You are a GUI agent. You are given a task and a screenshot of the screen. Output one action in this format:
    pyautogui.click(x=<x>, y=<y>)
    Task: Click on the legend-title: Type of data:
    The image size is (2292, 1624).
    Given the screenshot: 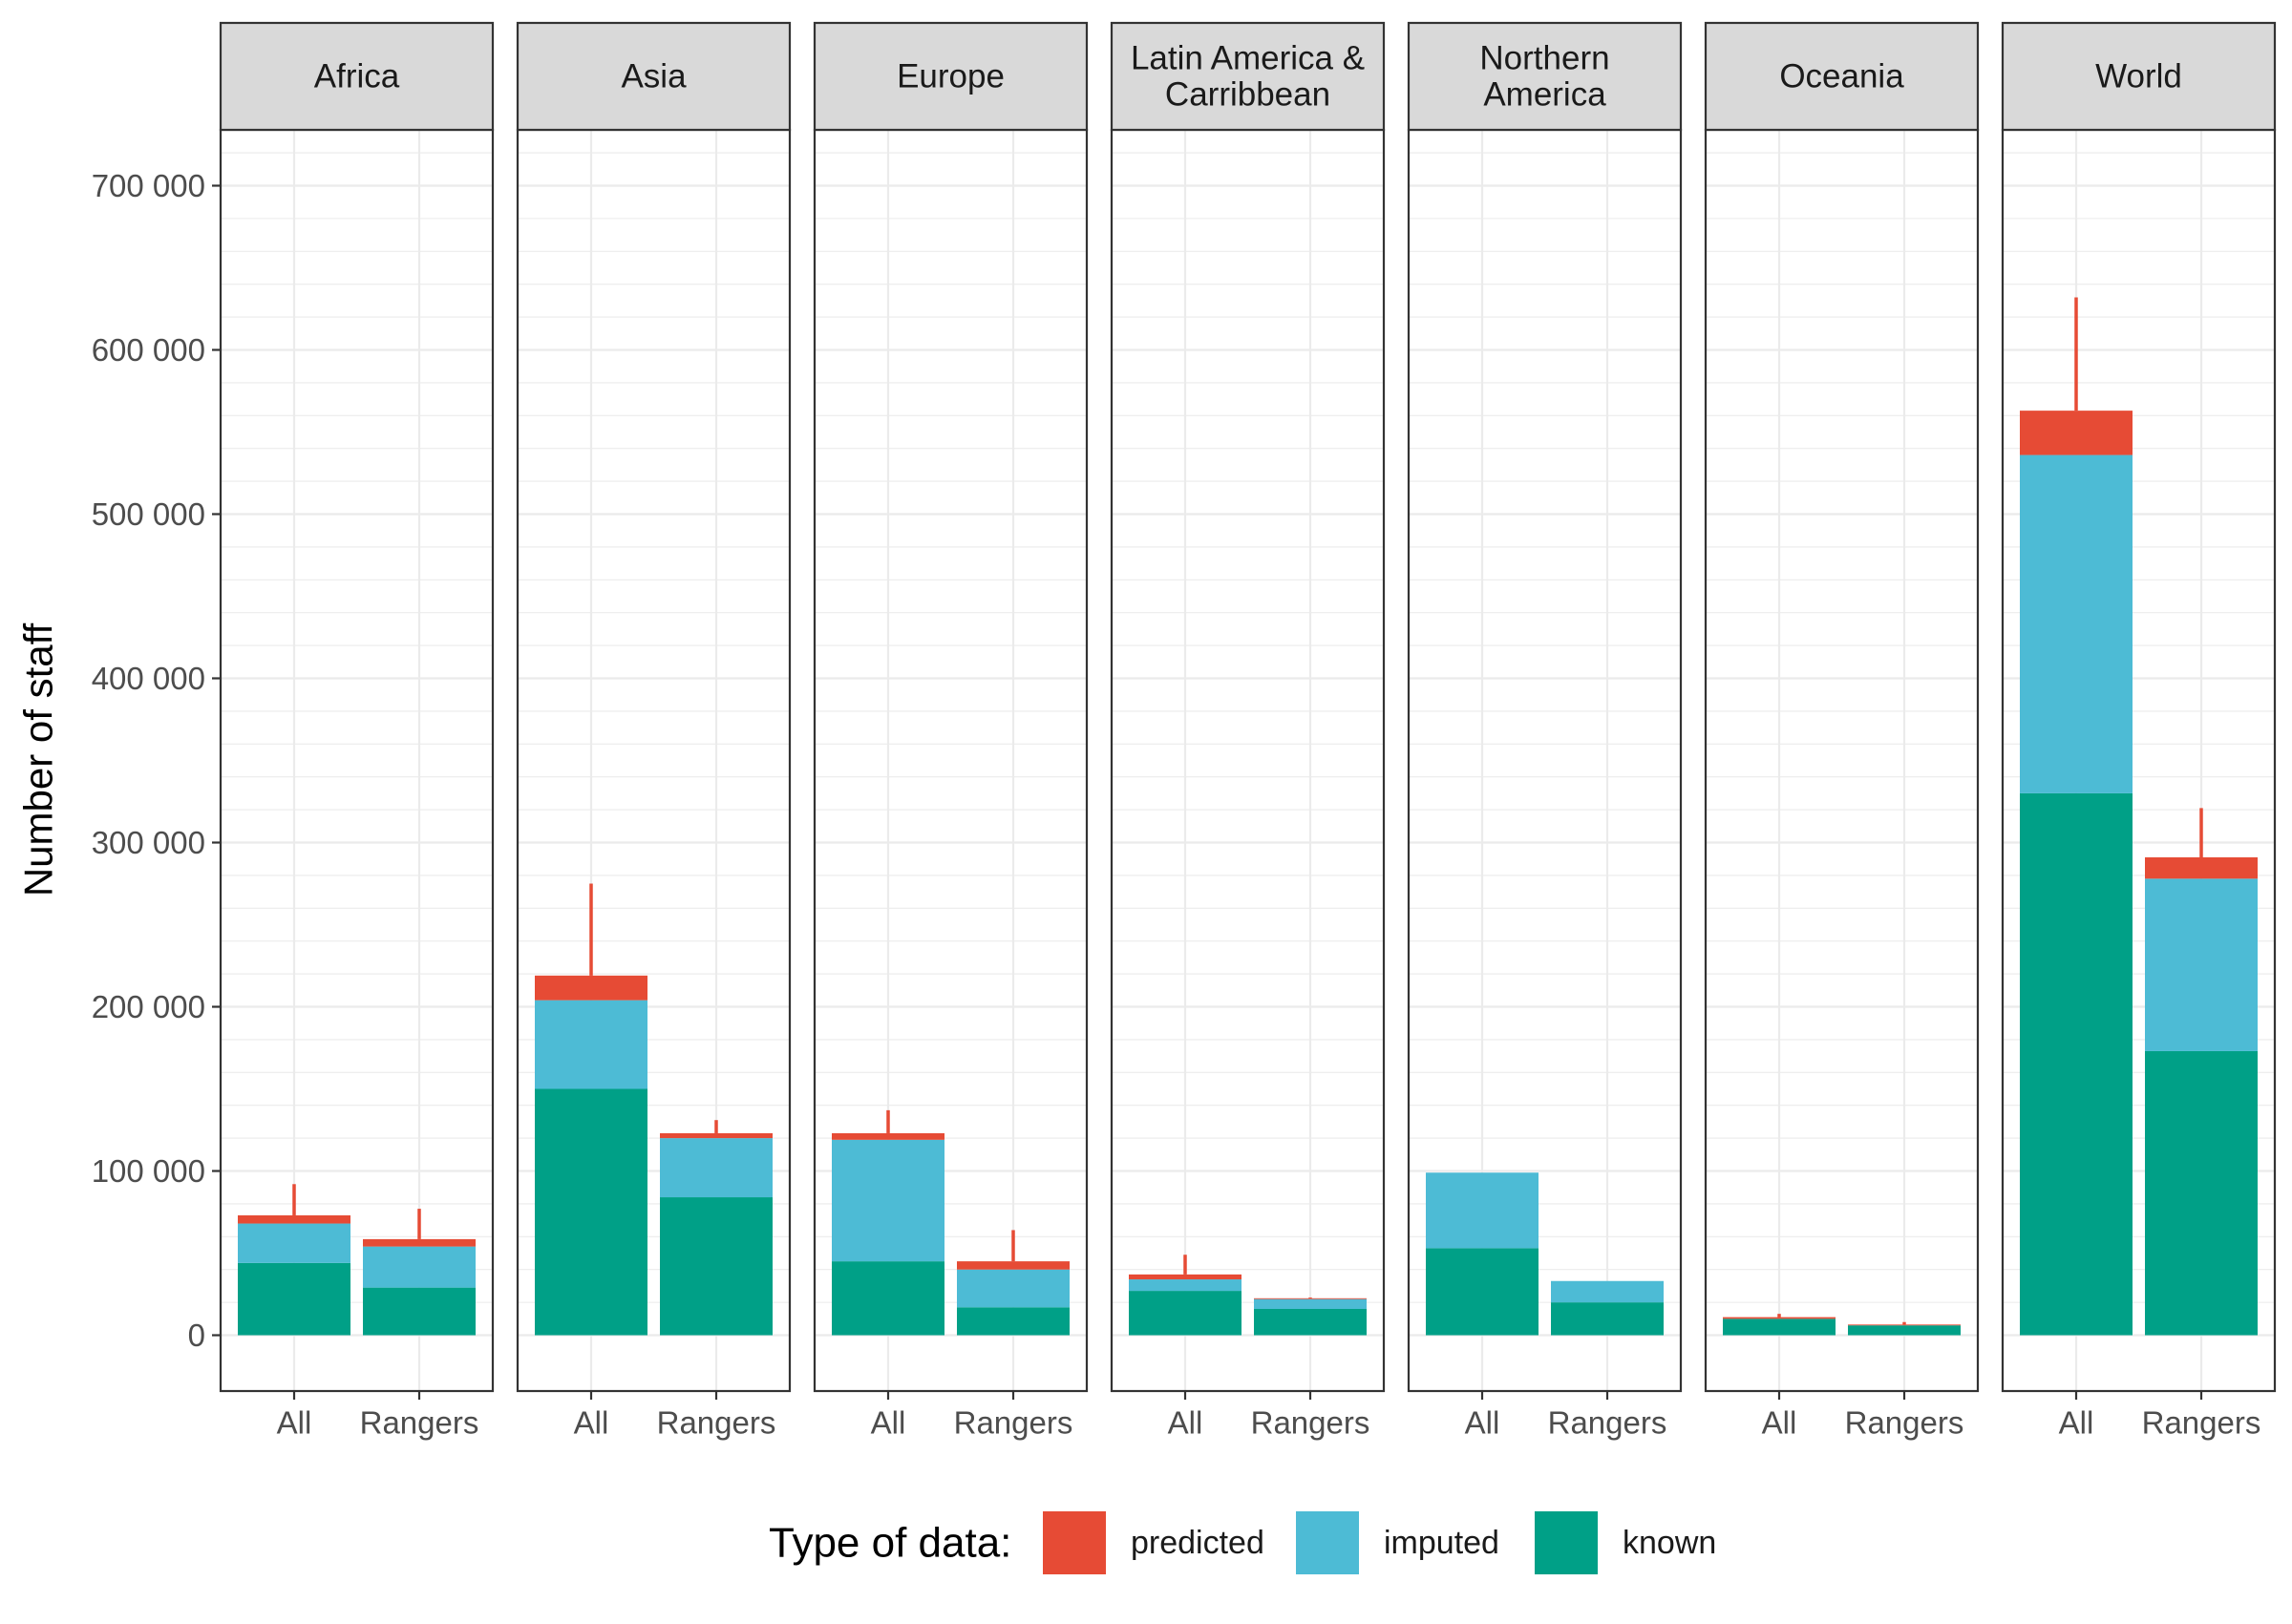 What is the action you would take?
    pyautogui.click(x=890, y=1543)
    